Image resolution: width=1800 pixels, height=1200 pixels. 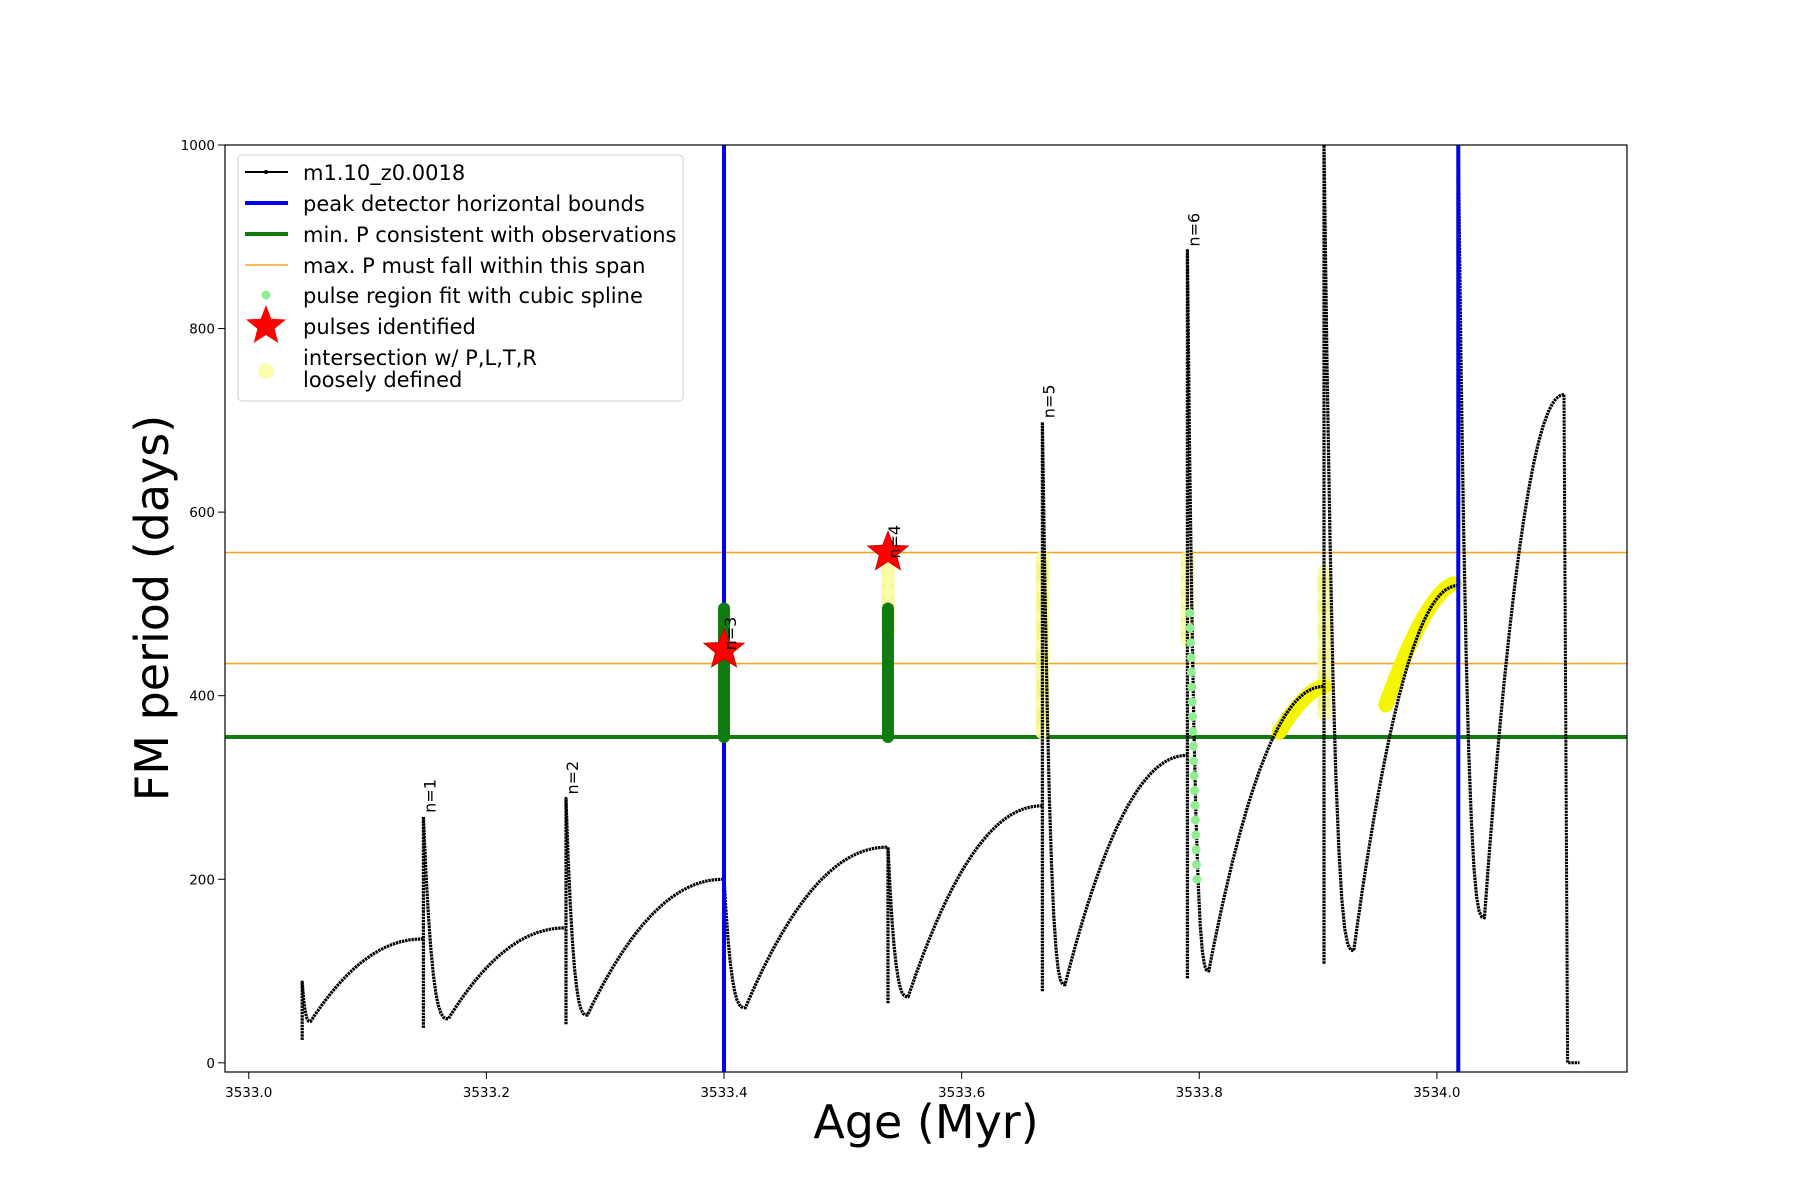 I want to click on legend-handle-intersection, so click(x=266, y=371).